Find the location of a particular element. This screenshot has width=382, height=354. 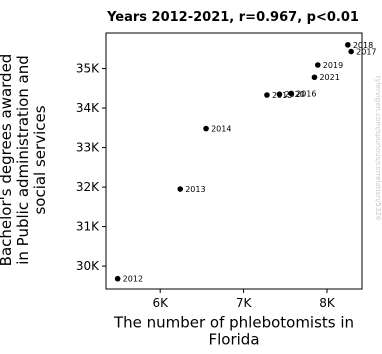

point-label-2012: 2012 is located at coordinates (133, 279).